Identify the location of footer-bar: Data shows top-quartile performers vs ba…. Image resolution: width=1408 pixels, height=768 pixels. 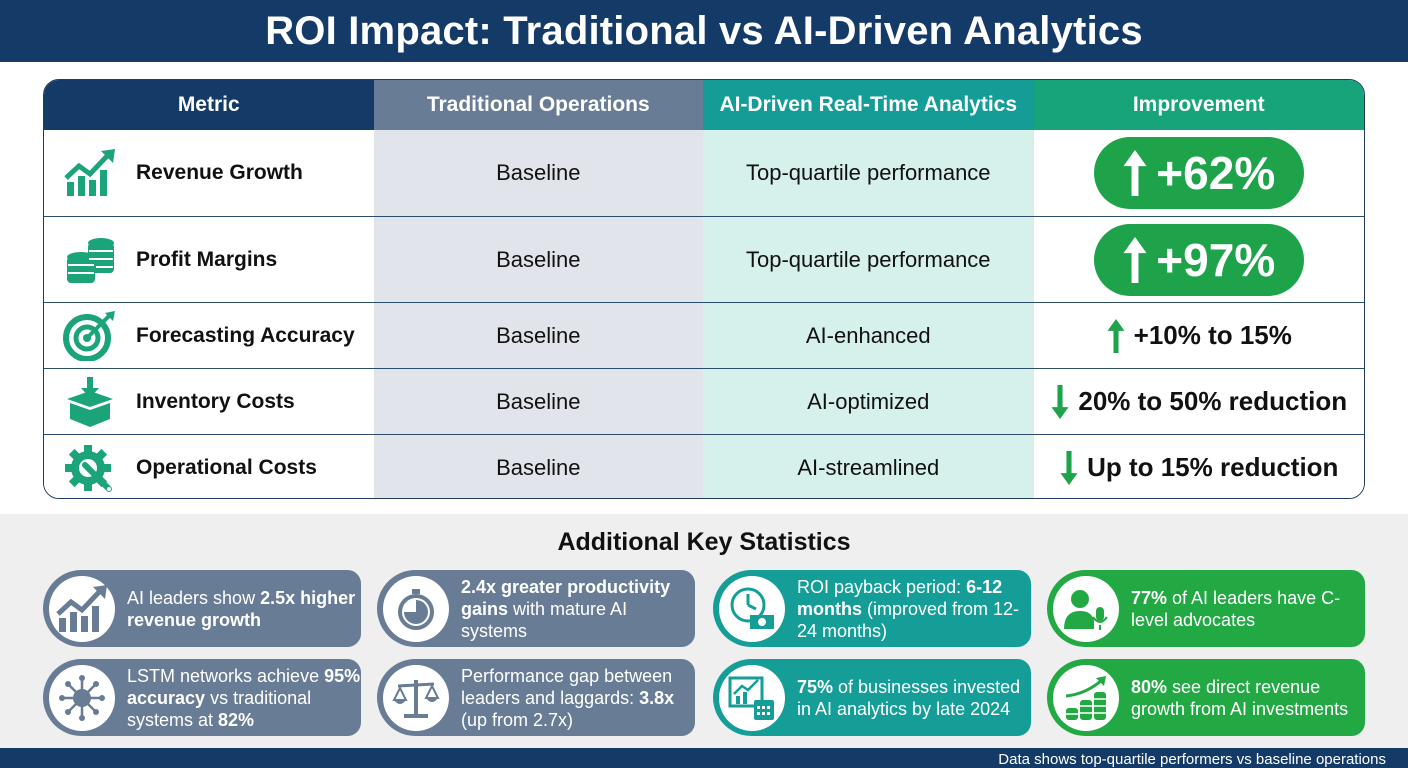
(704, 758).